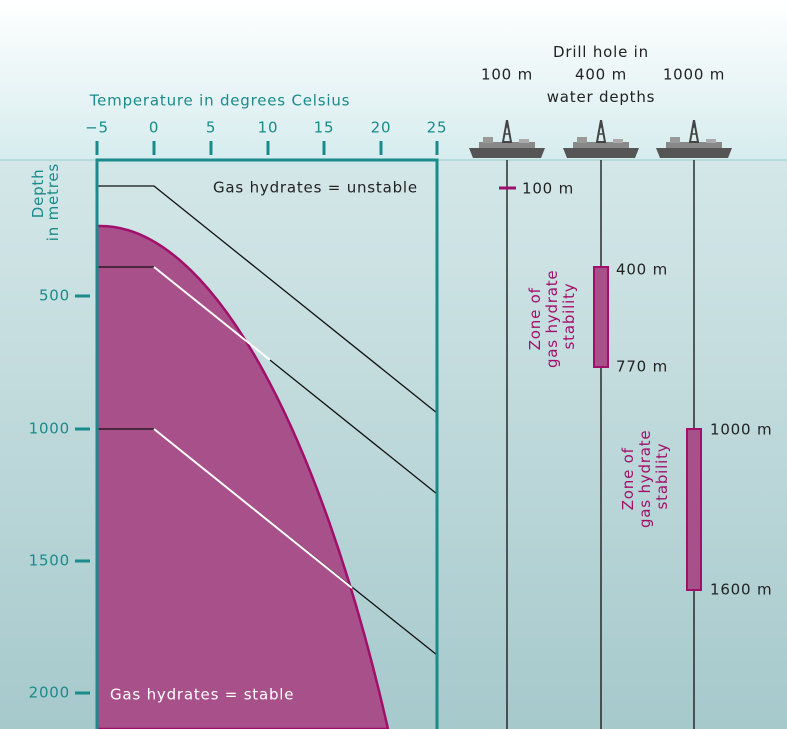  Describe the element at coordinates (741, 590) in the screenshot. I see `zone-bottom: 1600 m` at that location.